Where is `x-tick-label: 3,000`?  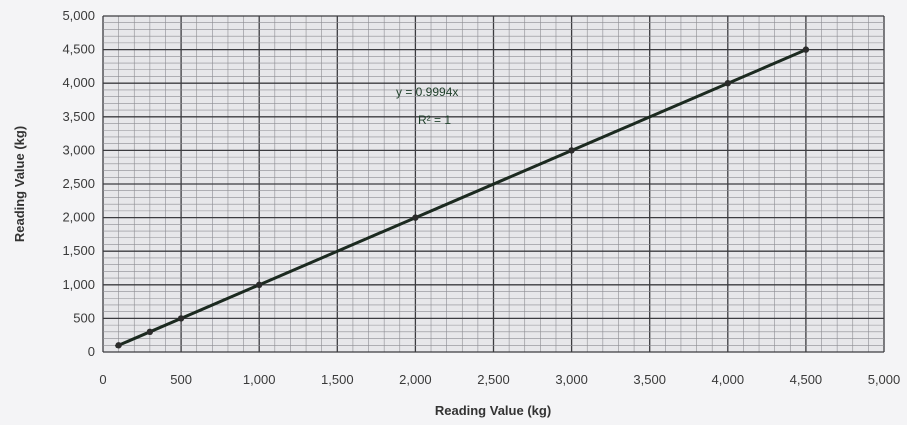 x-tick-label: 3,000 is located at coordinates (571, 379).